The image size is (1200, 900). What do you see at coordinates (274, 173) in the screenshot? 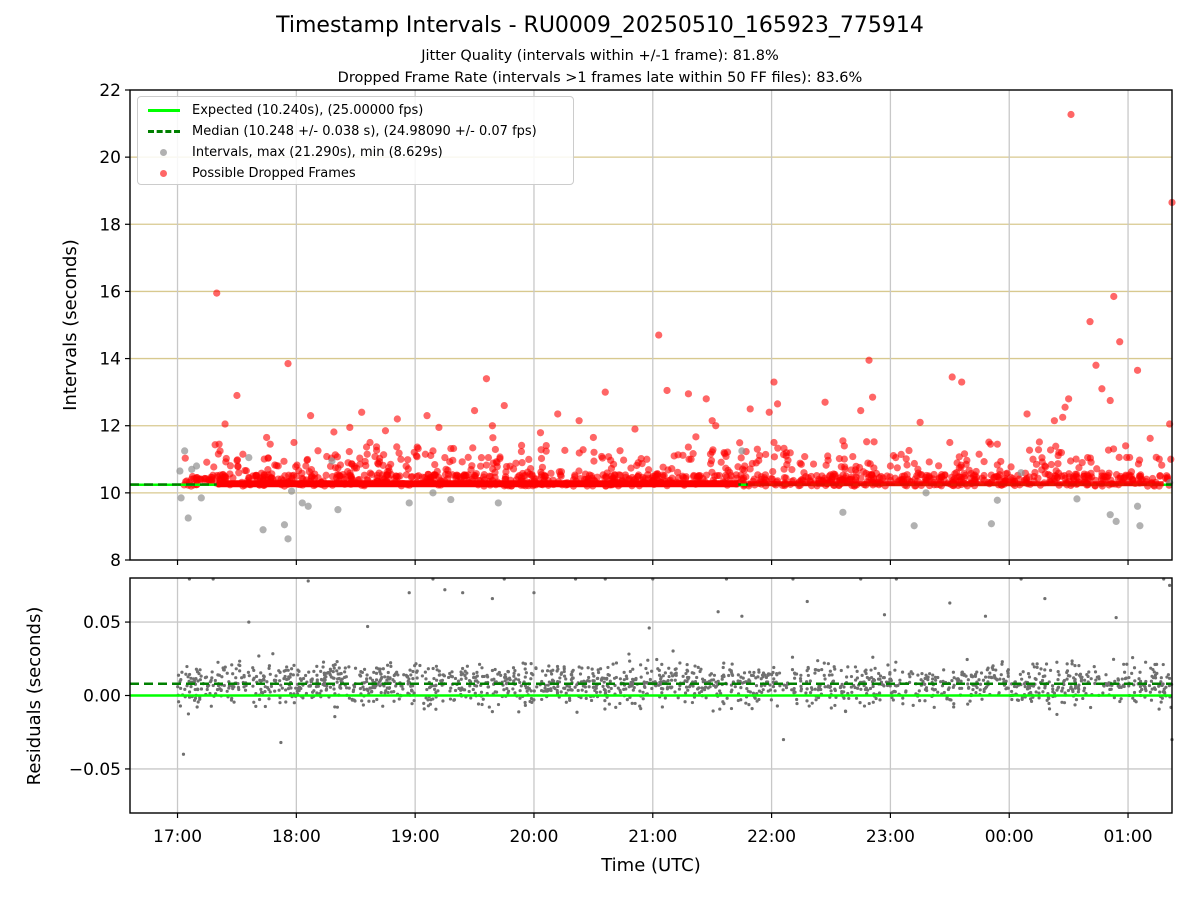
I see `legend-label-dropped: Possible Dropped Frames` at bounding box center [274, 173].